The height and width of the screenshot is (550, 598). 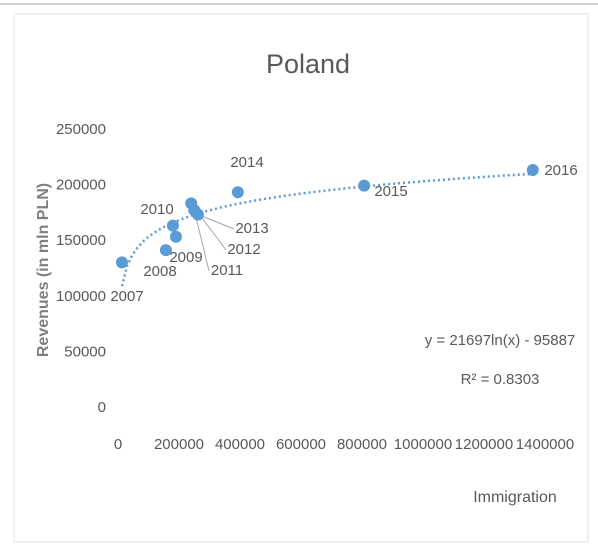 What do you see at coordinates (81, 185) in the screenshot?
I see `y-tick-label: 200000` at bounding box center [81, 185].